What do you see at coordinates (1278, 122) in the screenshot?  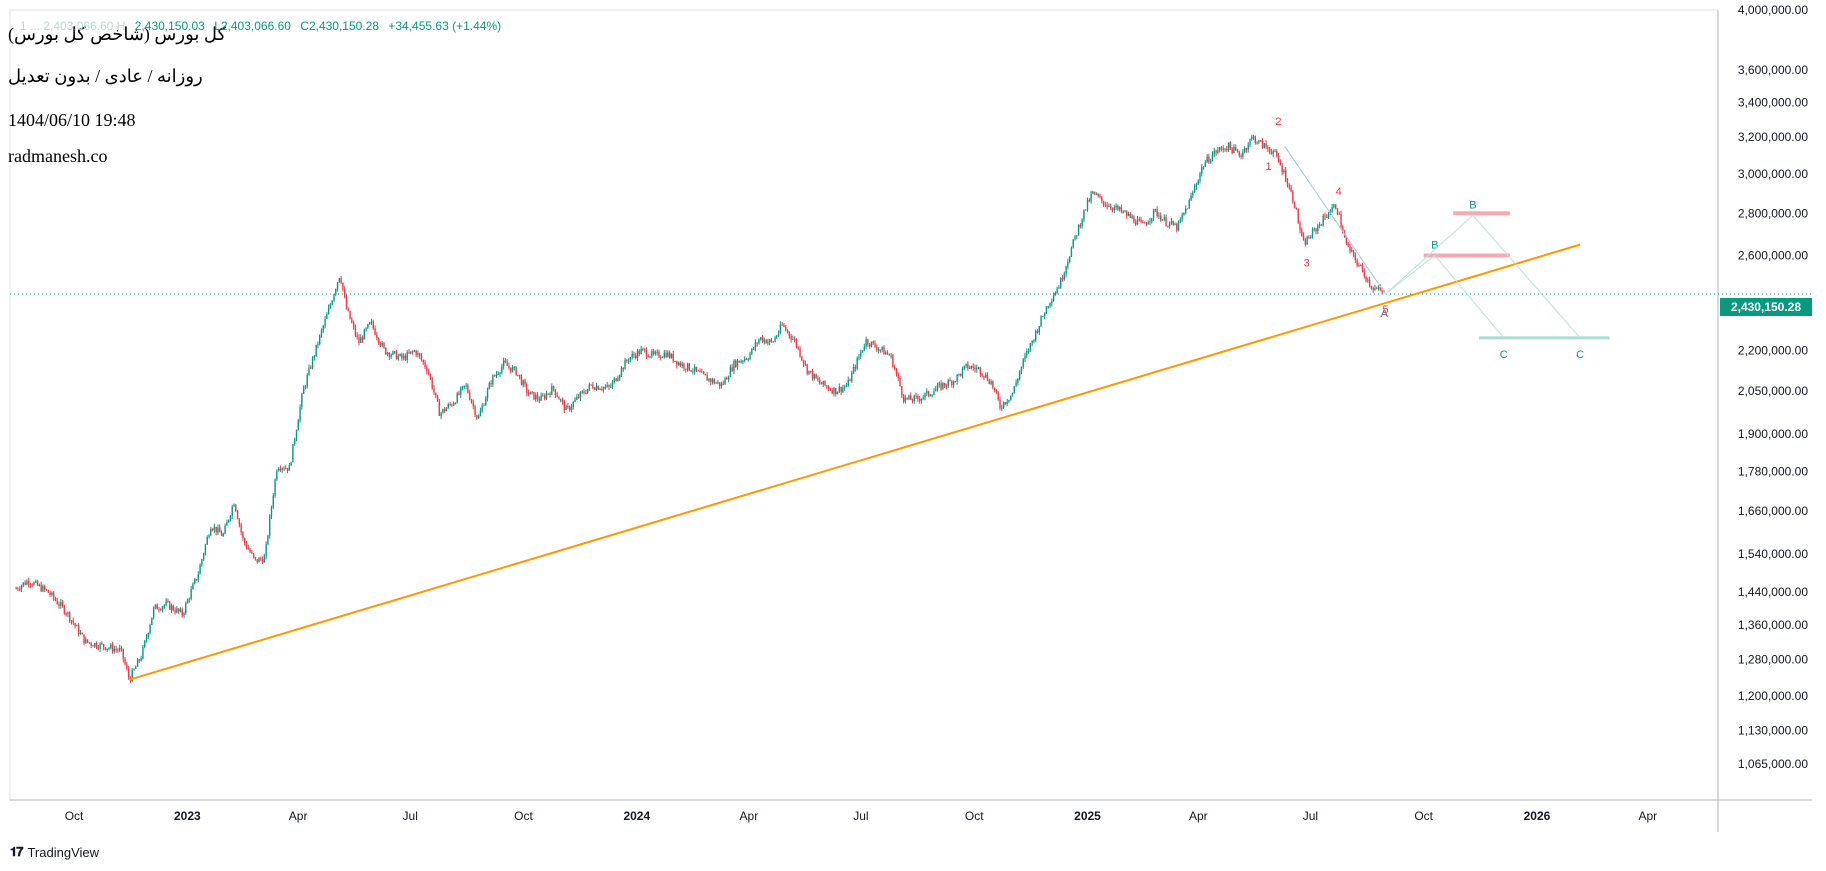 I see `wave-label-2: 2` at bounding box center [1278, 122].